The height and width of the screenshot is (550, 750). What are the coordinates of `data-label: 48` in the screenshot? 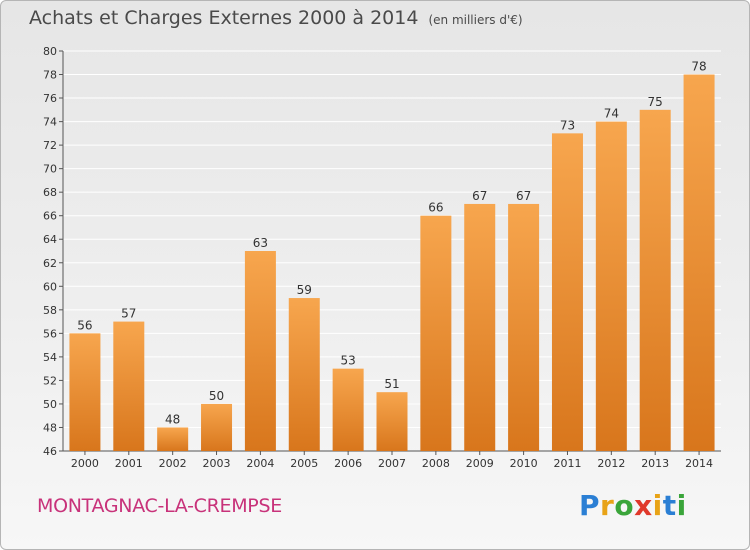 It's located at (172, 419).